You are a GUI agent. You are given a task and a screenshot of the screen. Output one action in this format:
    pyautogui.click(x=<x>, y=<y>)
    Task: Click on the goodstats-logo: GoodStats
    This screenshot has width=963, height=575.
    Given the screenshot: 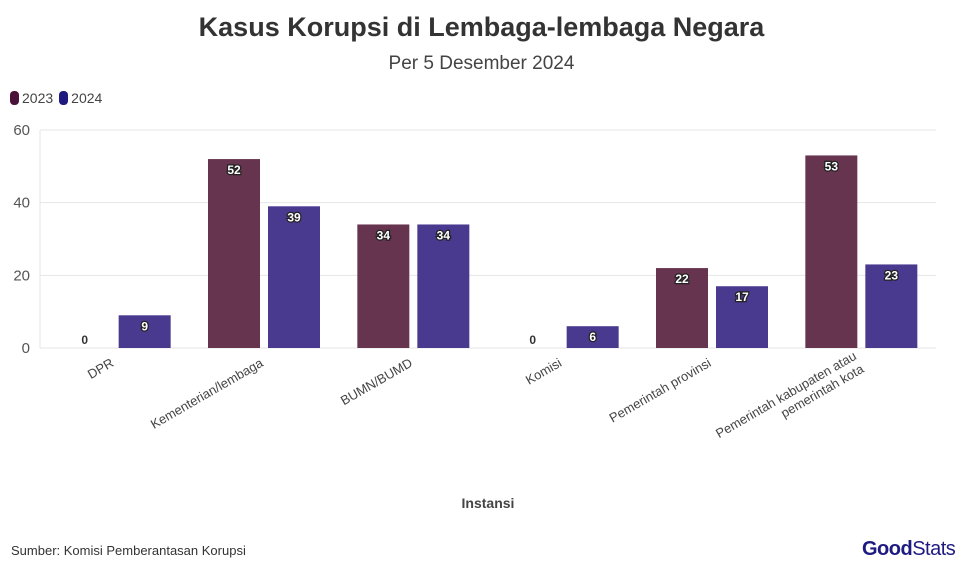 What is the action you would take?
    pyautogui.click(x=909, y=549)
    